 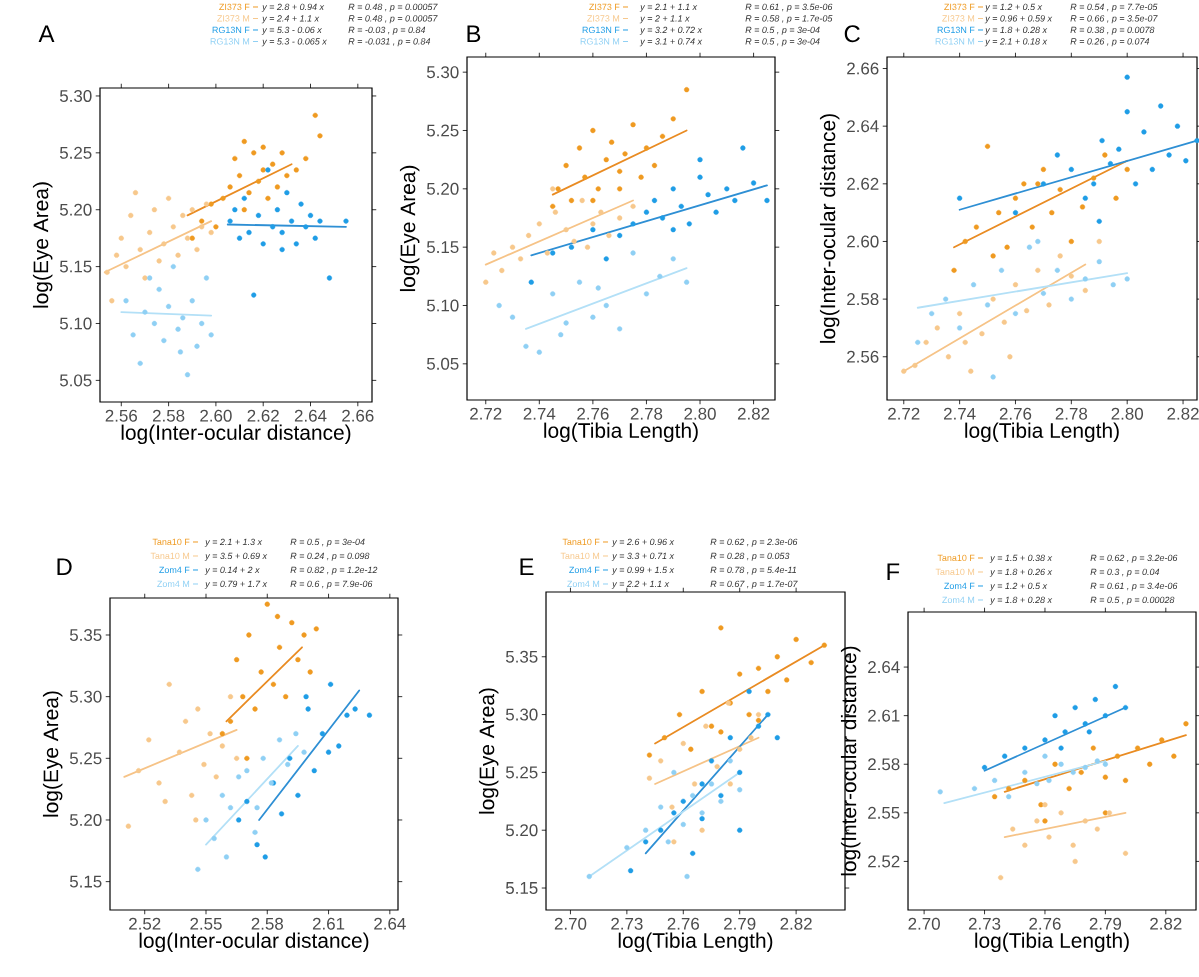 What do you see at coordinates (750, 556) in the screenshot?
I see `text: R = 0.28 , p = 0.053` at bounding box center [750, 556].